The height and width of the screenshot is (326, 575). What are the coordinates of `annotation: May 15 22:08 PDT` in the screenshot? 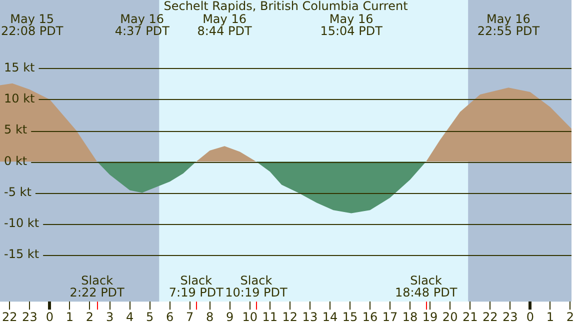 It's located at (32, 25).